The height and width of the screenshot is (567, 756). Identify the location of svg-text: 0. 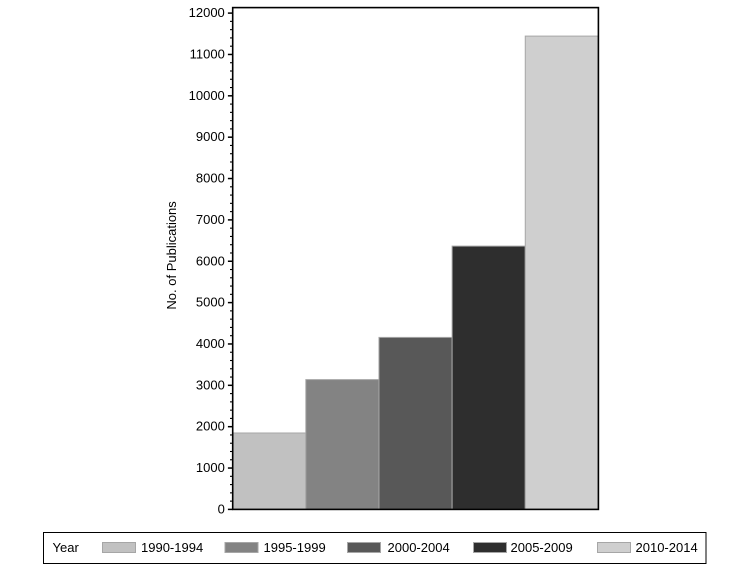
(221, 508).